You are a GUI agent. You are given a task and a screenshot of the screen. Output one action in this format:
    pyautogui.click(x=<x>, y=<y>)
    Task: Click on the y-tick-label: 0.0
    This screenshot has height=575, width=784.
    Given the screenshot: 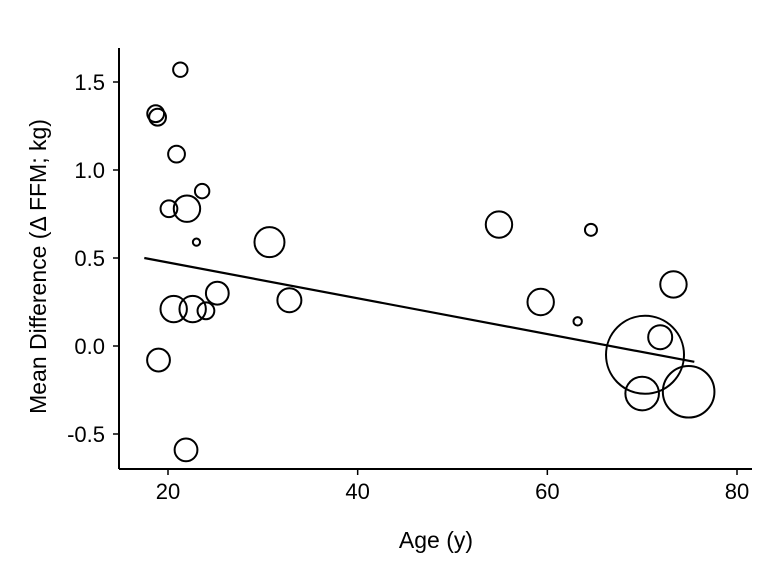 What is the action you would take?
    pyautogui.click(x=89, y=346)
    